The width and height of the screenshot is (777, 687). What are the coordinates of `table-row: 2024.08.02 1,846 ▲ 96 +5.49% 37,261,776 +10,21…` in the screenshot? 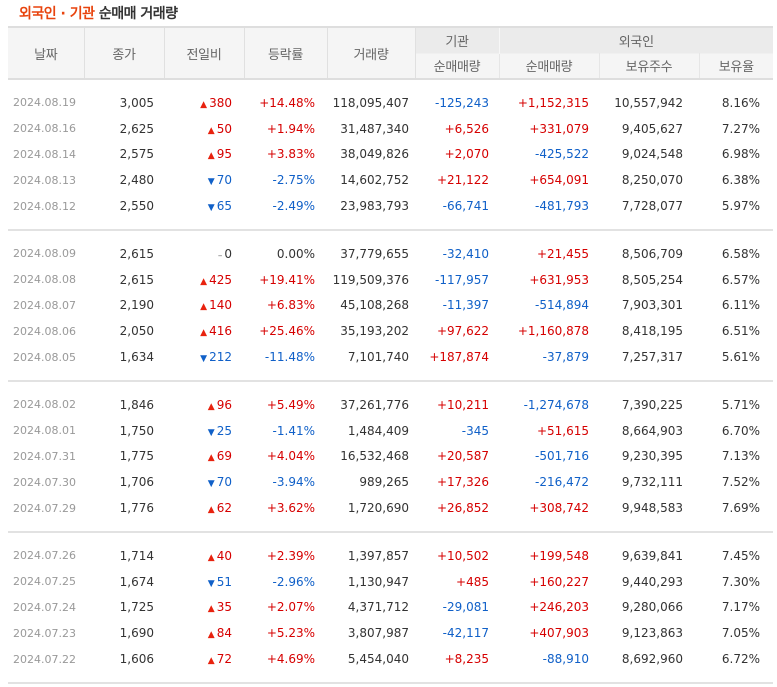 It's located at (390, 405).